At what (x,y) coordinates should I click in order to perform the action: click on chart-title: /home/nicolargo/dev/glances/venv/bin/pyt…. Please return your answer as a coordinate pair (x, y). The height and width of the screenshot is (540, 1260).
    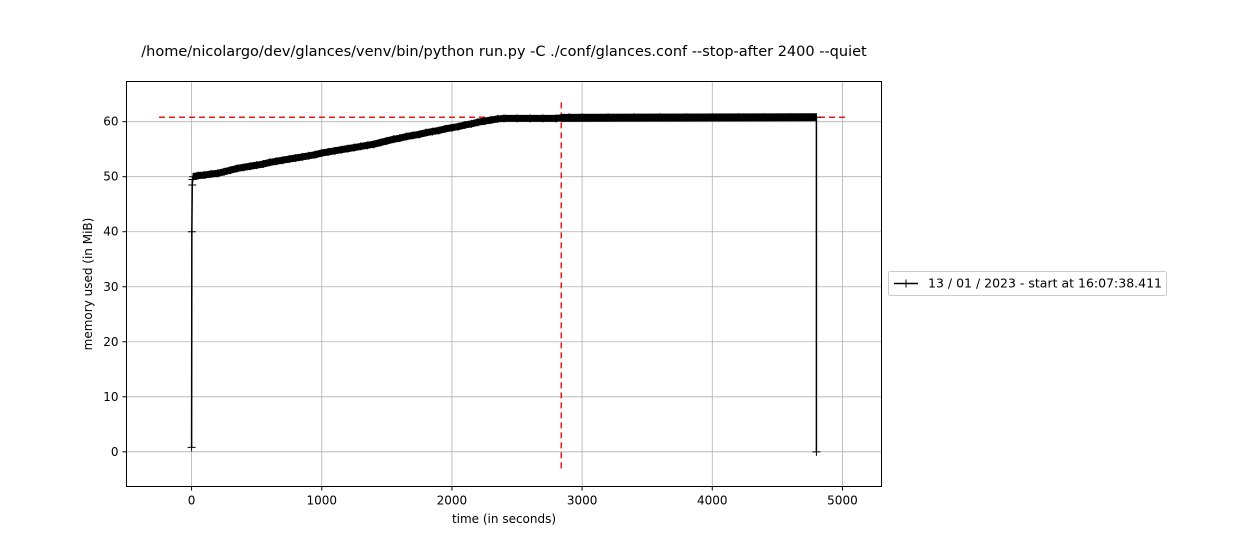
    Looking at the image, I should click on (504, 52).